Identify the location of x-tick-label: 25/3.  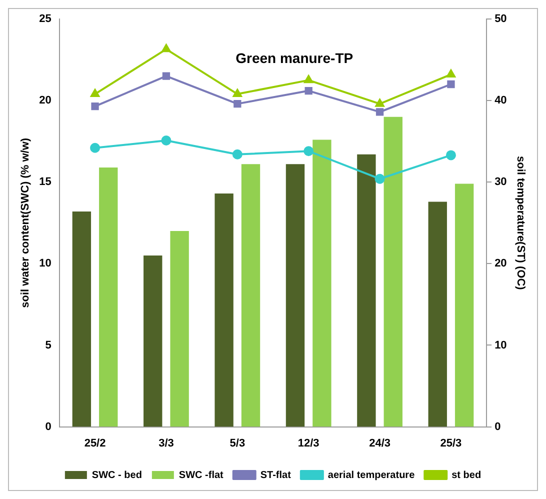
(451, 443).